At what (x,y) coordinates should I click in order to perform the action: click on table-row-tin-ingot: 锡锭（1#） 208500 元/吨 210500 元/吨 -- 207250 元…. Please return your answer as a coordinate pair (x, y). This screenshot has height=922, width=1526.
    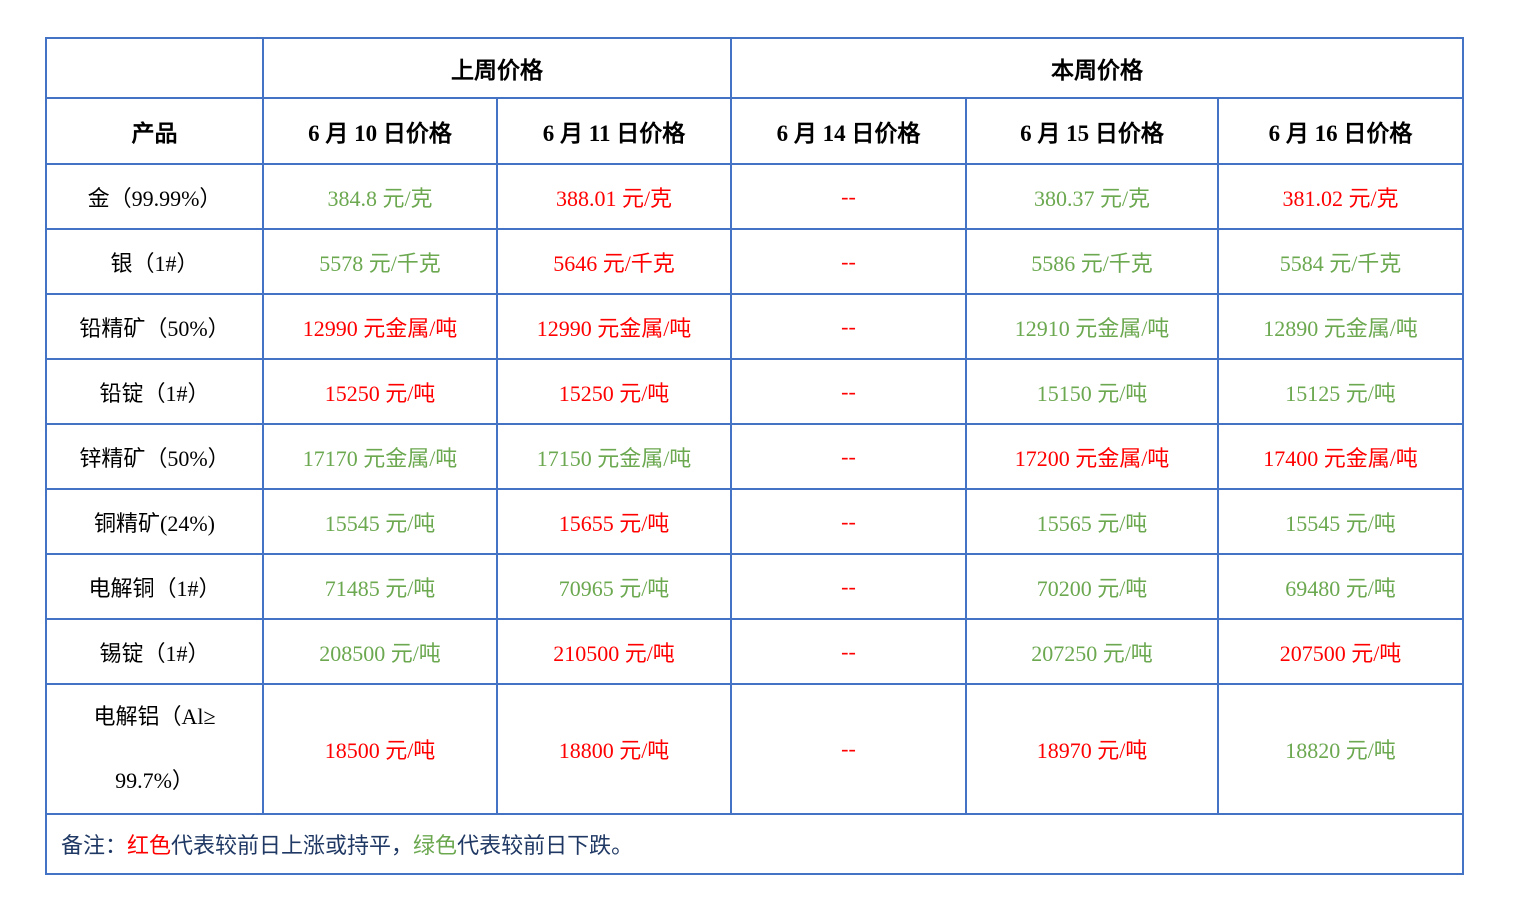
    Looking at the image, I should click on (754, 651).